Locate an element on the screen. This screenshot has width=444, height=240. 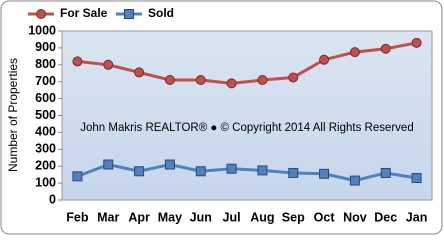
x-tick-label: Mar is located at coordinates (108, 217).